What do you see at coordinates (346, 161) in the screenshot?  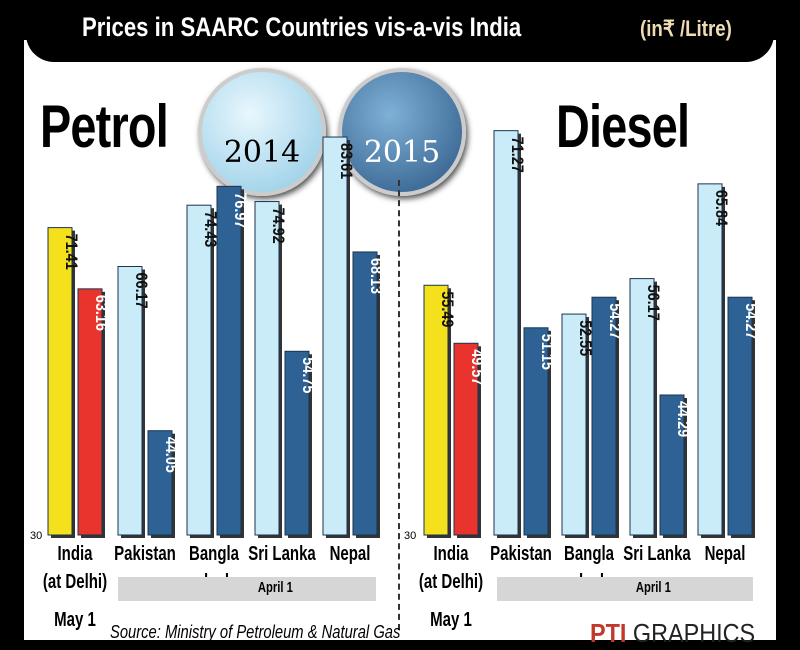 I see `bar-value-label: 83.61` at bounding box center [346, 161].